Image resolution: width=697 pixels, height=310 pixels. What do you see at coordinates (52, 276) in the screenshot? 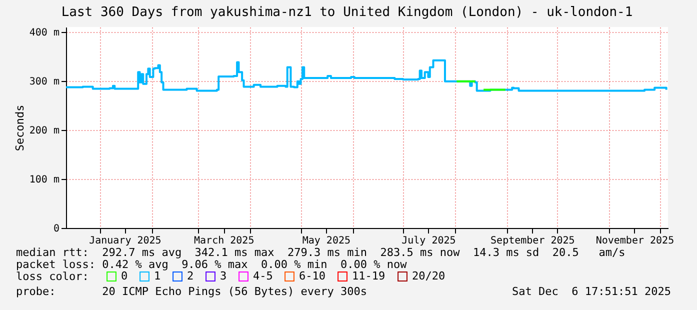
I see `legend-title: loss color:` at bounding box center [52, 276].